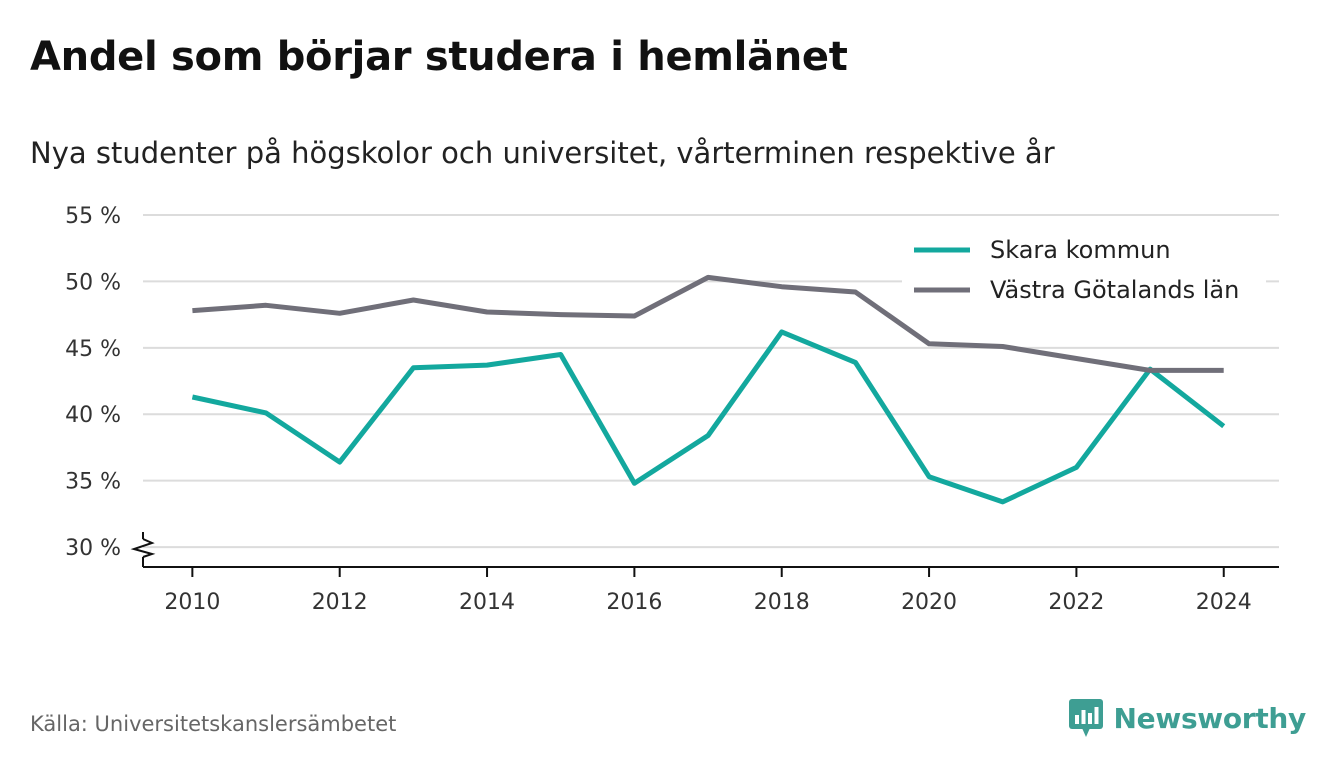  I want to click on brand-name: Newsworthy, so click(1210, 718).